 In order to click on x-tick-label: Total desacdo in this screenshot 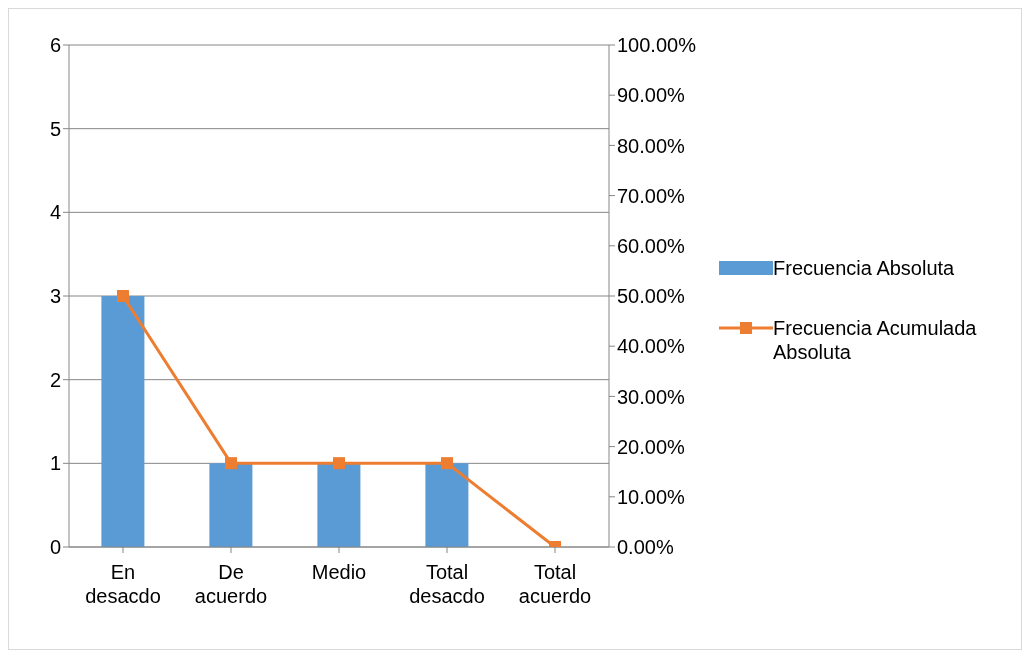, I will do `click(447, 584)`.